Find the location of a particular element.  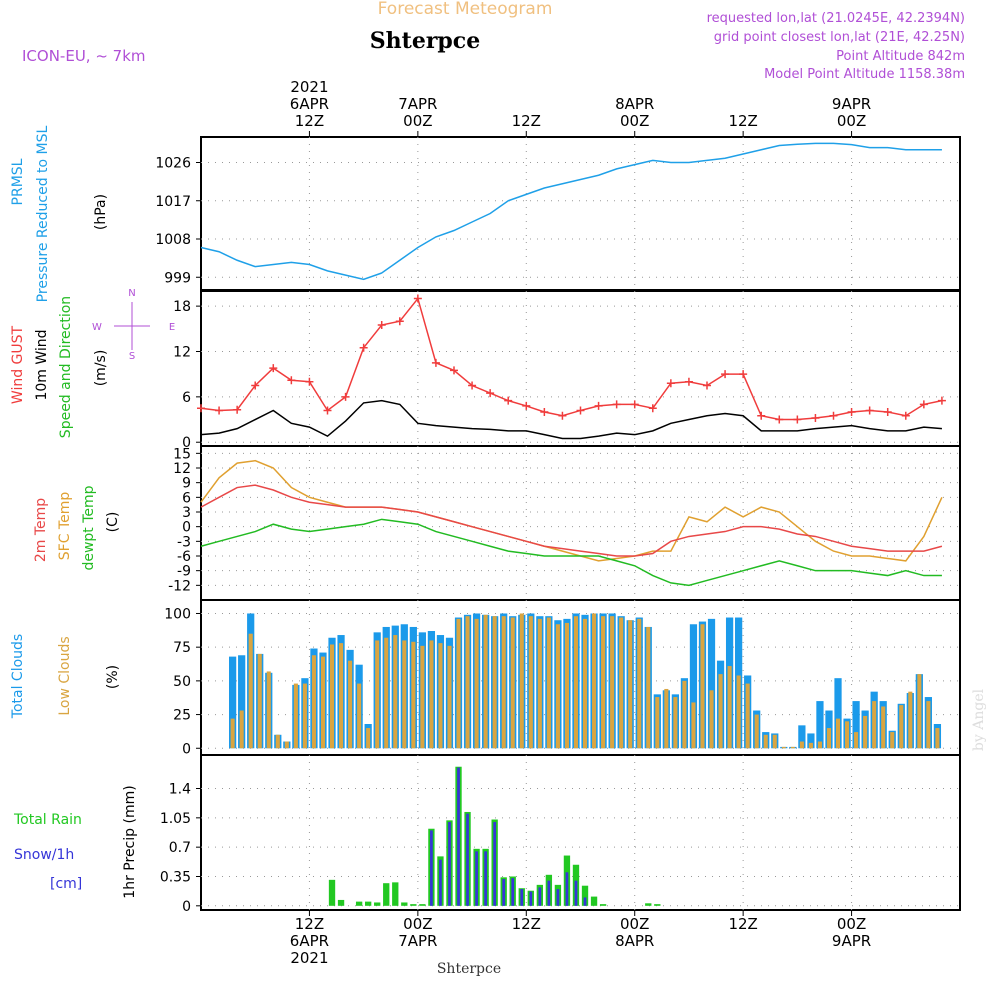

compass-s: S is located at coordinates (132, 356).